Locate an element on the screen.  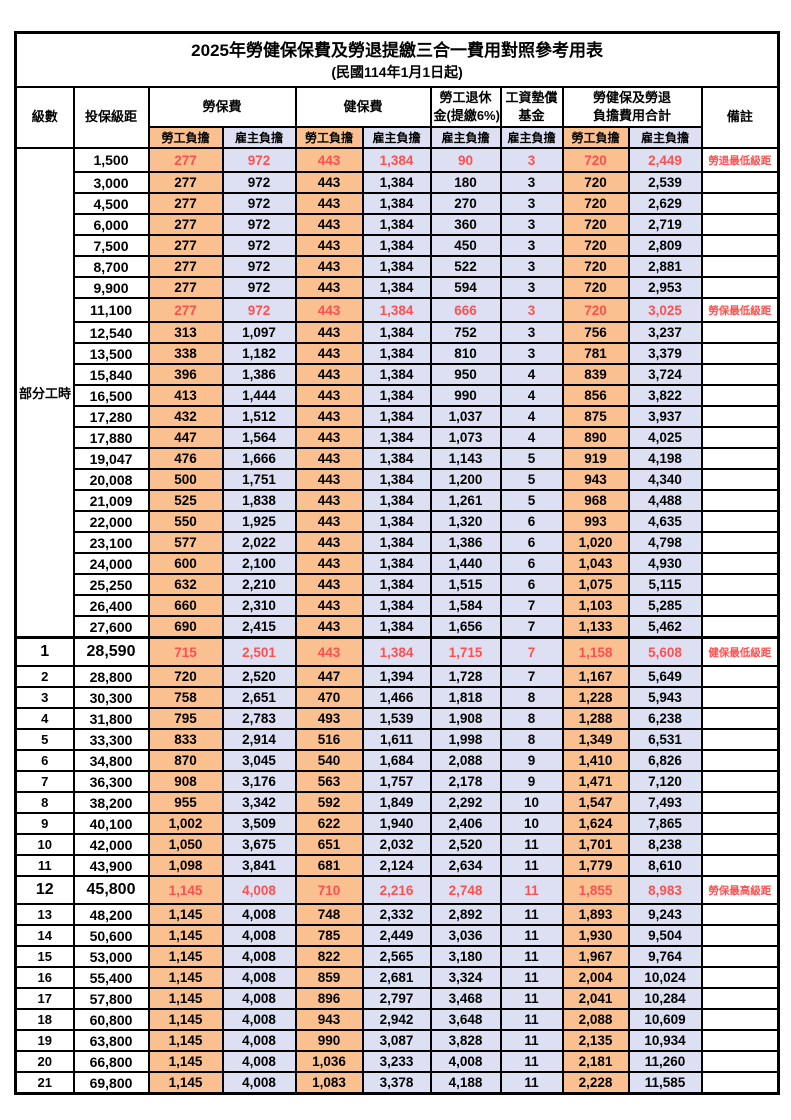
cell-labor-employer: 2,914 is located at coordinates (259, 739).